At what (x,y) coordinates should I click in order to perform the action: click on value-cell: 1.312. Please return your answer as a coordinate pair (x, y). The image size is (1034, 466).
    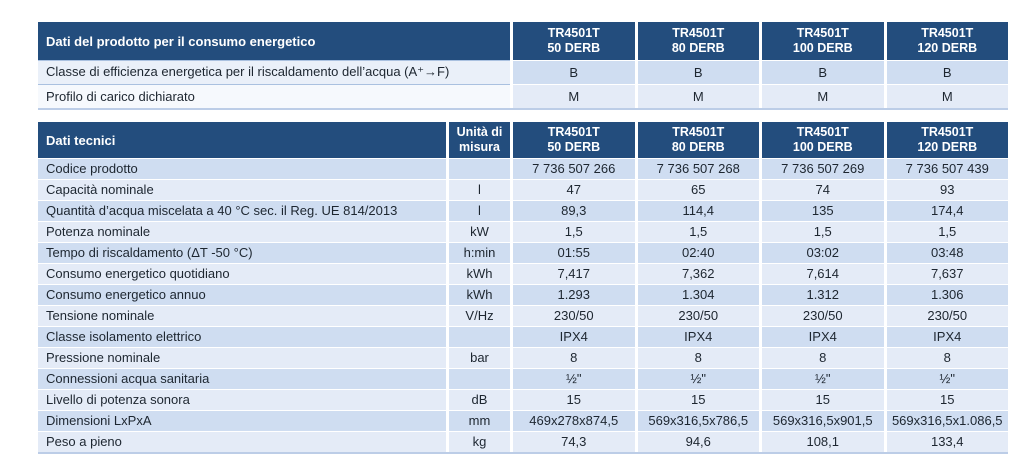
    Looking at the image, I should click on (823, 294).